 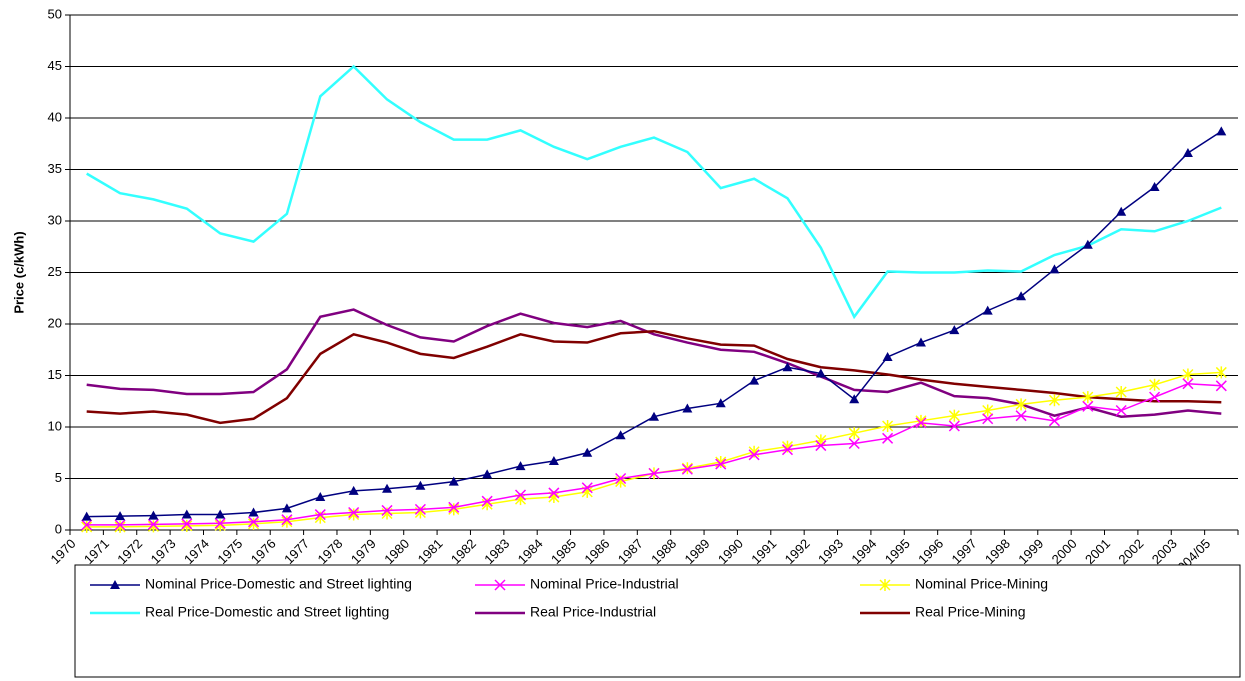 What do you see at coordinates (970, 612) in the screenshot?
I see `legend-label: Real Price-Mining` at bounding box center [970, 612].